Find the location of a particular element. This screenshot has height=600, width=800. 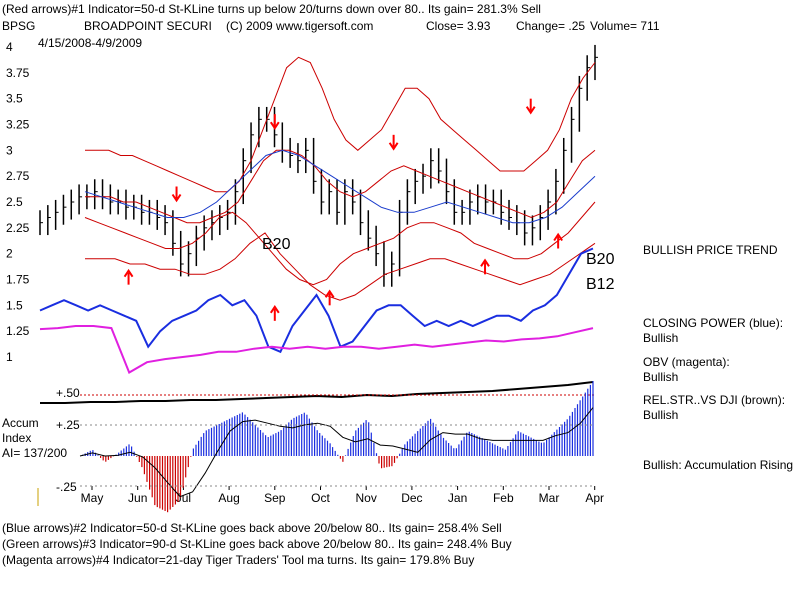

y-tick-label: 2.5 is located at coordinates (14, 202).